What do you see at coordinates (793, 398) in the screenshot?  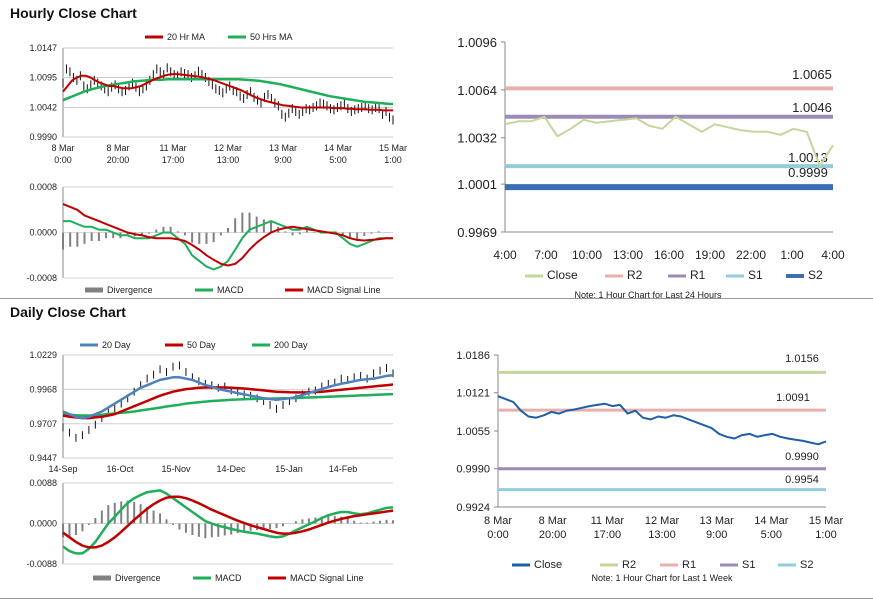 I see `daily-level-label-r1: 1.0091` at bounding box center [793, 398].